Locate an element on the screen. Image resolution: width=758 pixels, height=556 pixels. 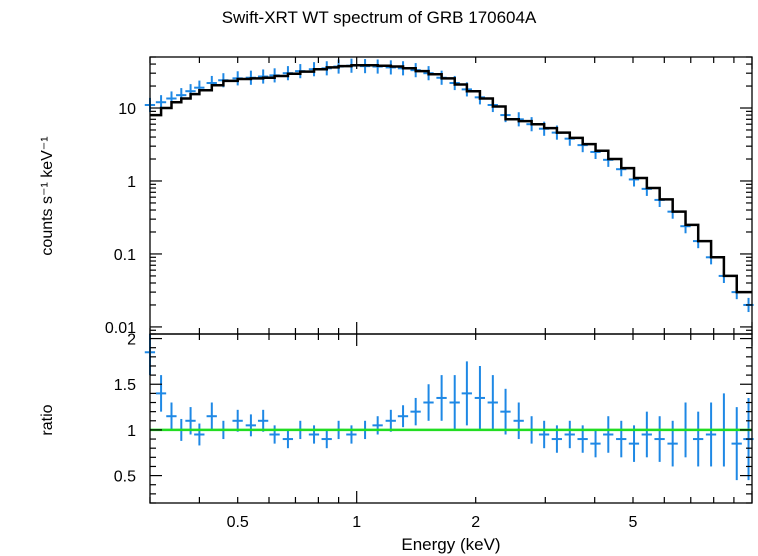
x-tick-label: 0.5 is located at coordinates (238, 522).